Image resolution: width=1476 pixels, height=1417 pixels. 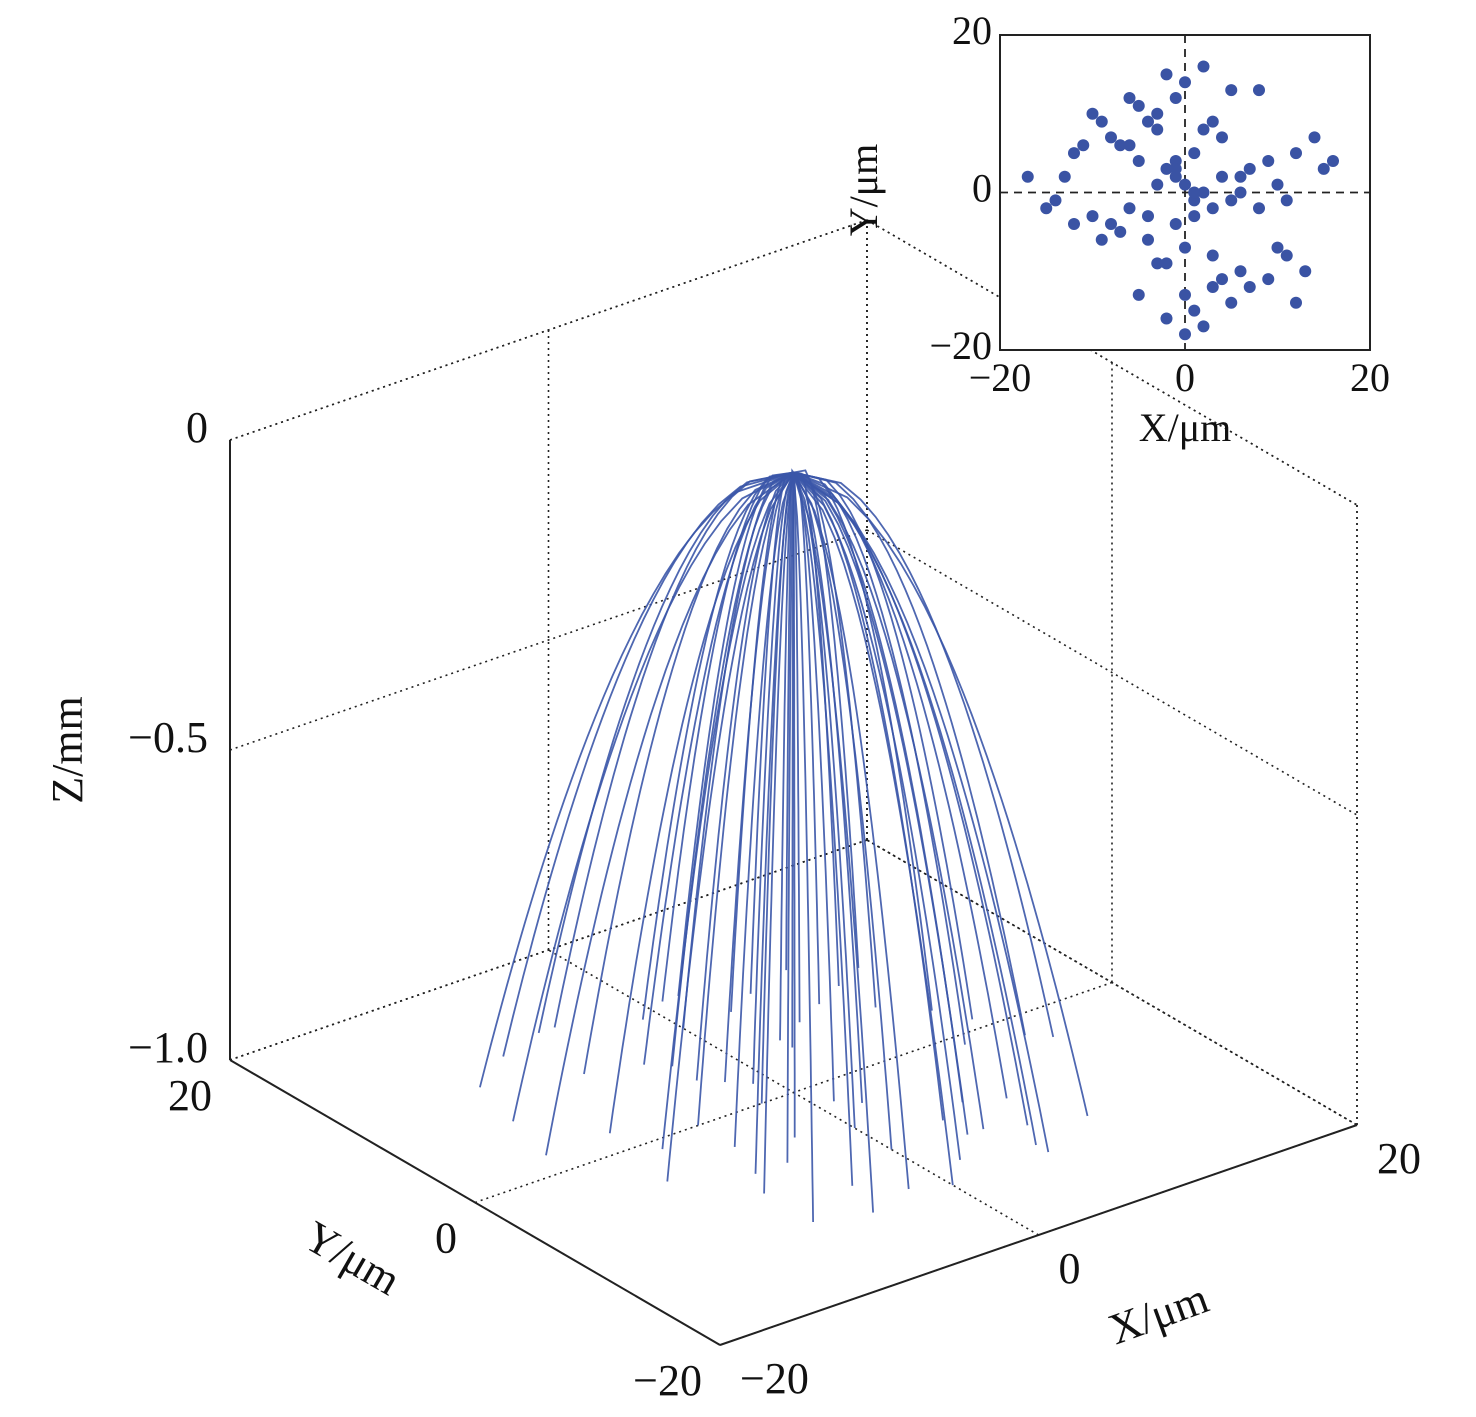 What do you see at coordinates (667, 1380) in the screenshot?
I see `y-tick-label: −20` at bounding box center [667, 1380].